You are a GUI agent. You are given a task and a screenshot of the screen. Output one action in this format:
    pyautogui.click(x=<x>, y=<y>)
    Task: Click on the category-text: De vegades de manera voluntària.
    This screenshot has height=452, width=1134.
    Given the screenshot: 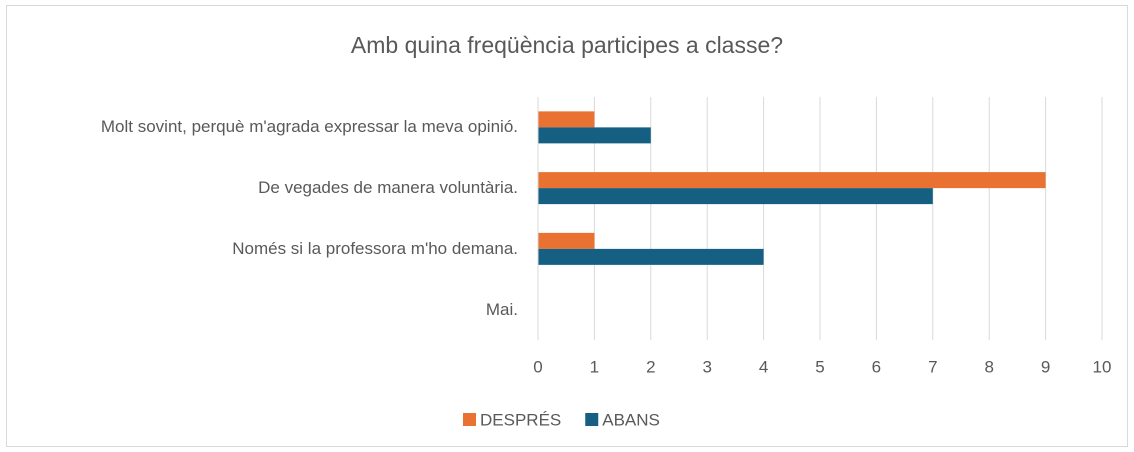 What is the action you would take?
    pyautogui.click(x=388, y=188)
    